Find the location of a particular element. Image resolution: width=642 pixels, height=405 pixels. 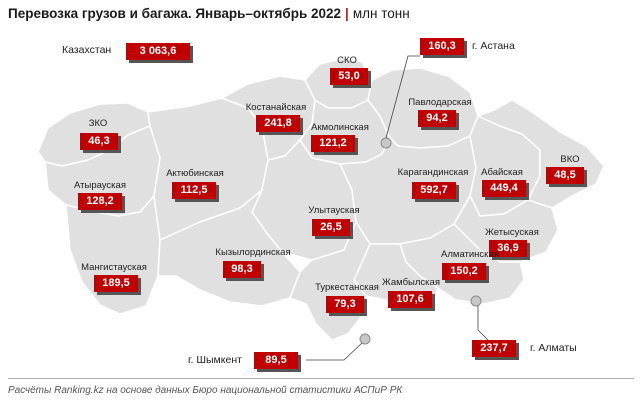

region-value-kostanay: 241,8 is located at coordinates (278, 123).